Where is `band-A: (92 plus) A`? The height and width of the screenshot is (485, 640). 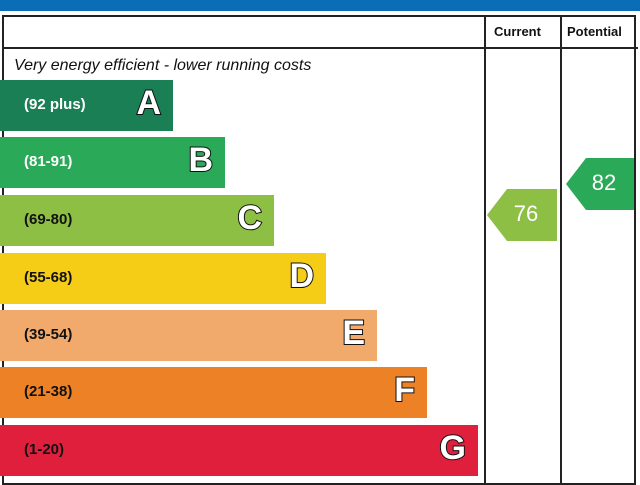
band-A: (92 plus) A is located at coordinates (86, 105).